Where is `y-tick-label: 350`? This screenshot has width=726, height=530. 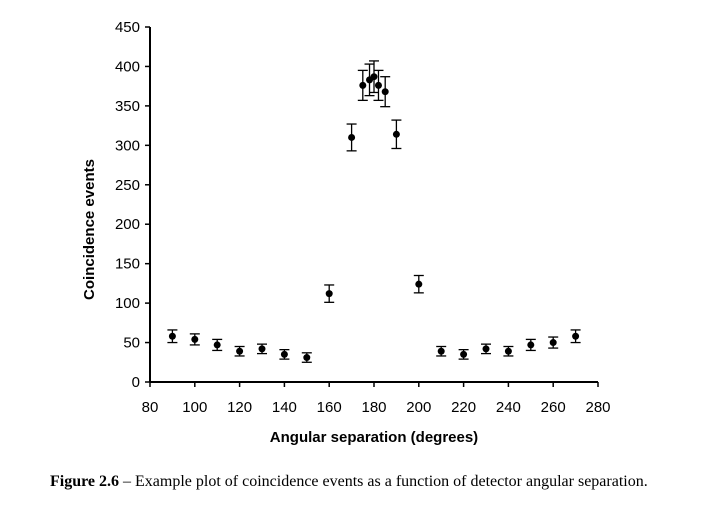 y-tick-label: 350 is located at coordinates (127, 106).